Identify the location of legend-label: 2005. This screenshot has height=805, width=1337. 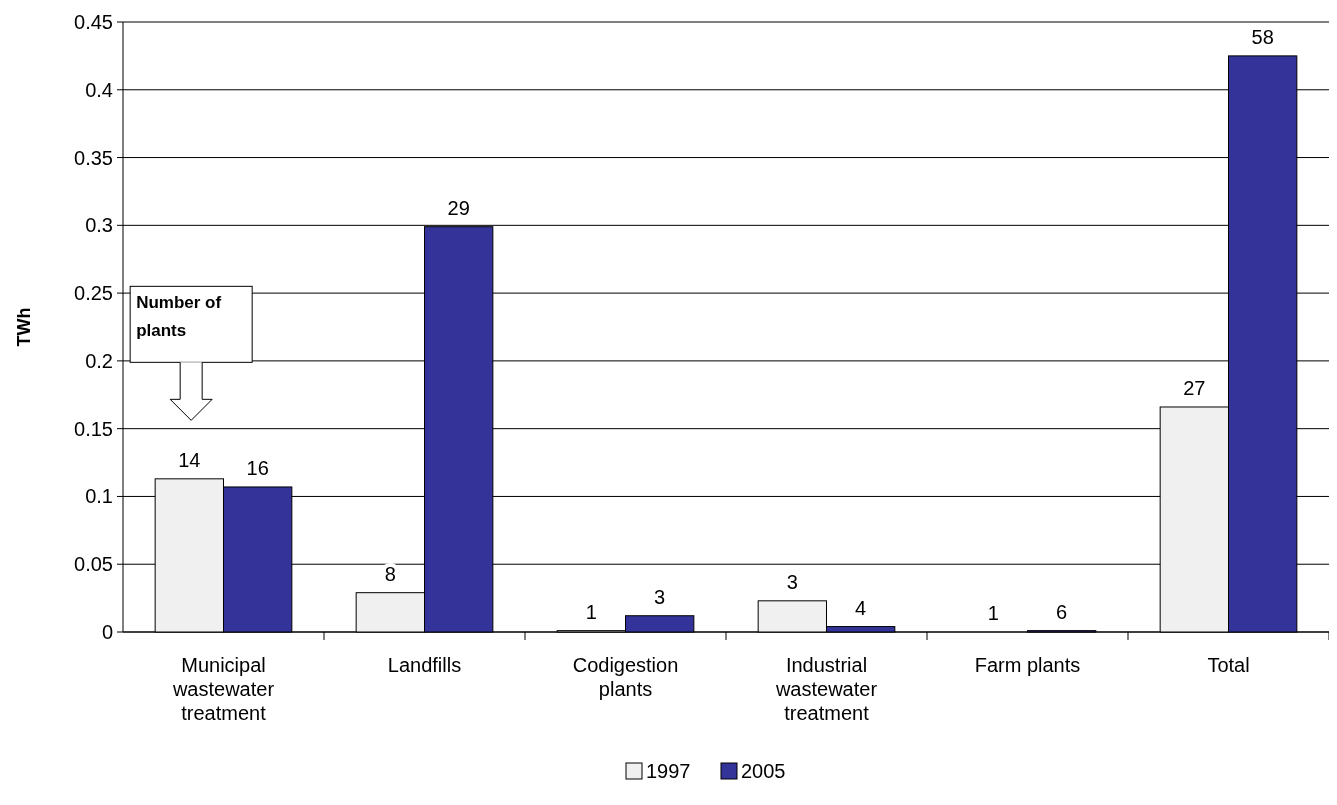
(763, 771).